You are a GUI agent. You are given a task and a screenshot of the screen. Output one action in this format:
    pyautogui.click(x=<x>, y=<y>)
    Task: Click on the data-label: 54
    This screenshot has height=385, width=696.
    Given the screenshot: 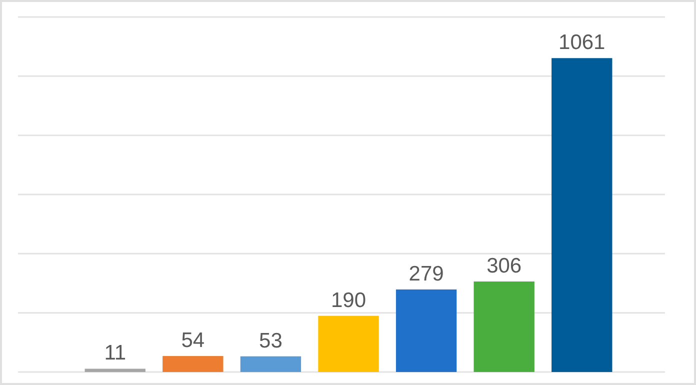 What is the action you would take?
    pyautogui.click(x=193, y=340)
    